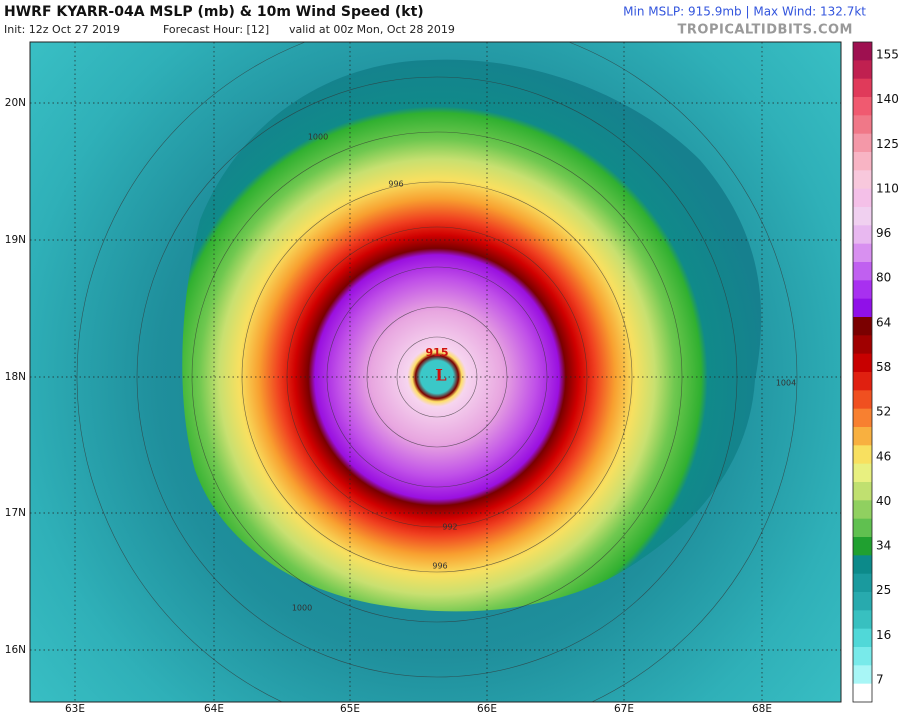 The image size is (900, 713). What do you see at coordinates (418, 708) in the screenshot?
I see `longitude-labels: 63E 64E 65E 66E 67E 68E` at bounding box center [418, 708].